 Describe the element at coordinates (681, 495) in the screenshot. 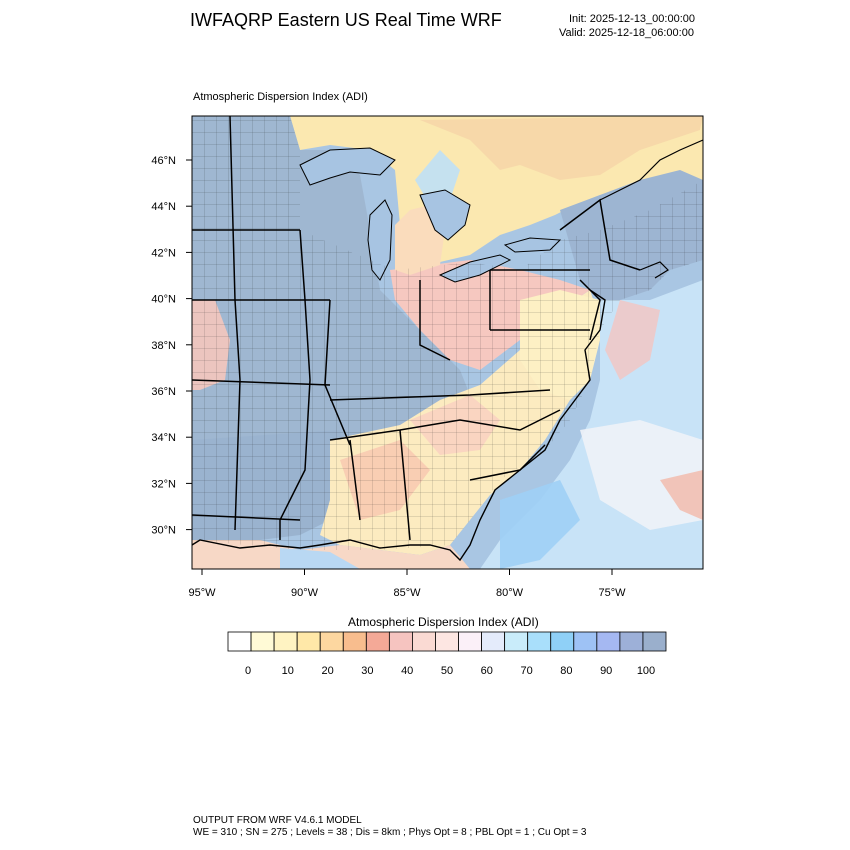

I see `atlantic-warm-patch` at that location.